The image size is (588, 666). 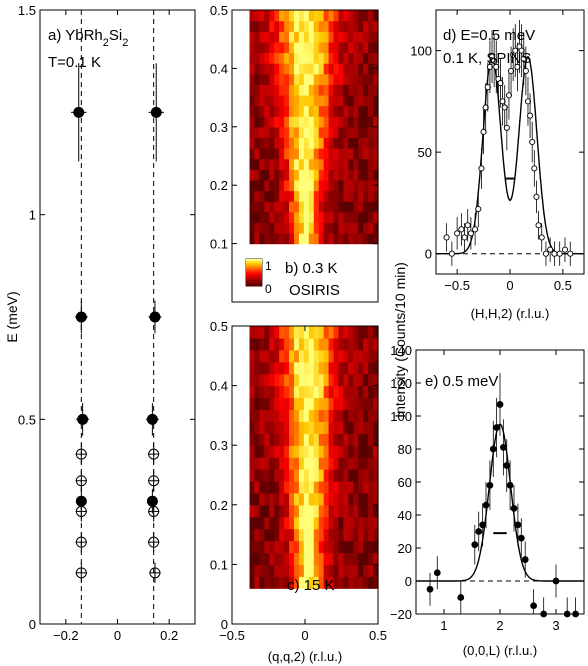 What do you see at coordinates (405, 482) in the screenshot?
I see `y-tick-label: 60` at bounding box center [405, 482].